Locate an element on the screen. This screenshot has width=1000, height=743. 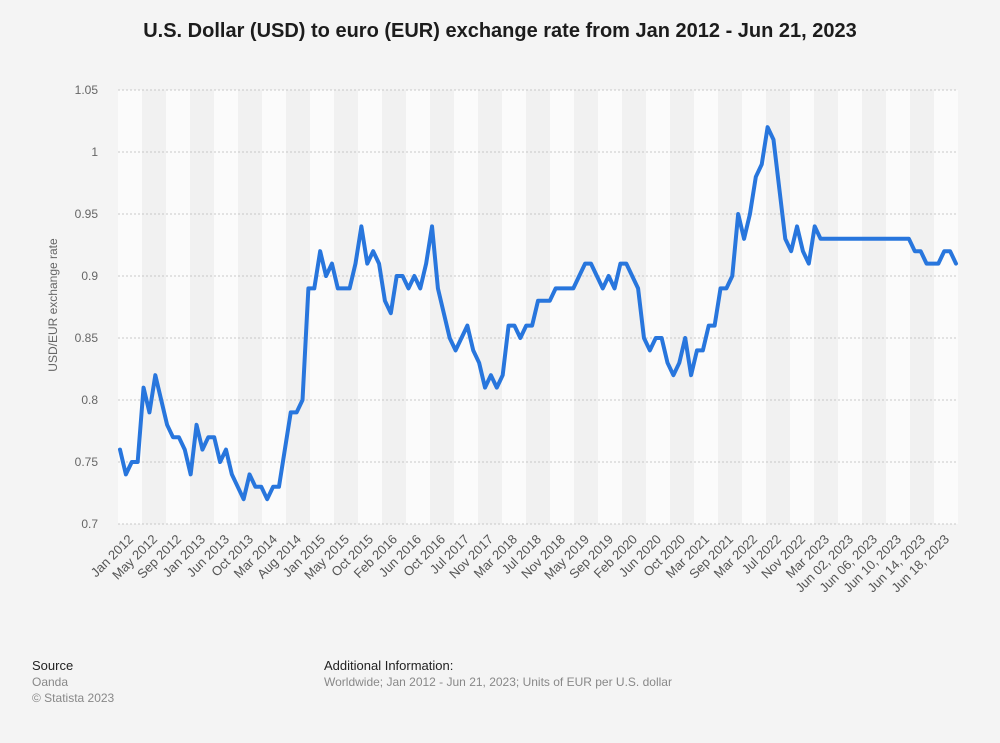
y-axis-ticks: 0.7 0.75 0.8 0.85 0.9 0.95 1 1.05 is located at coordinates (87, 307).